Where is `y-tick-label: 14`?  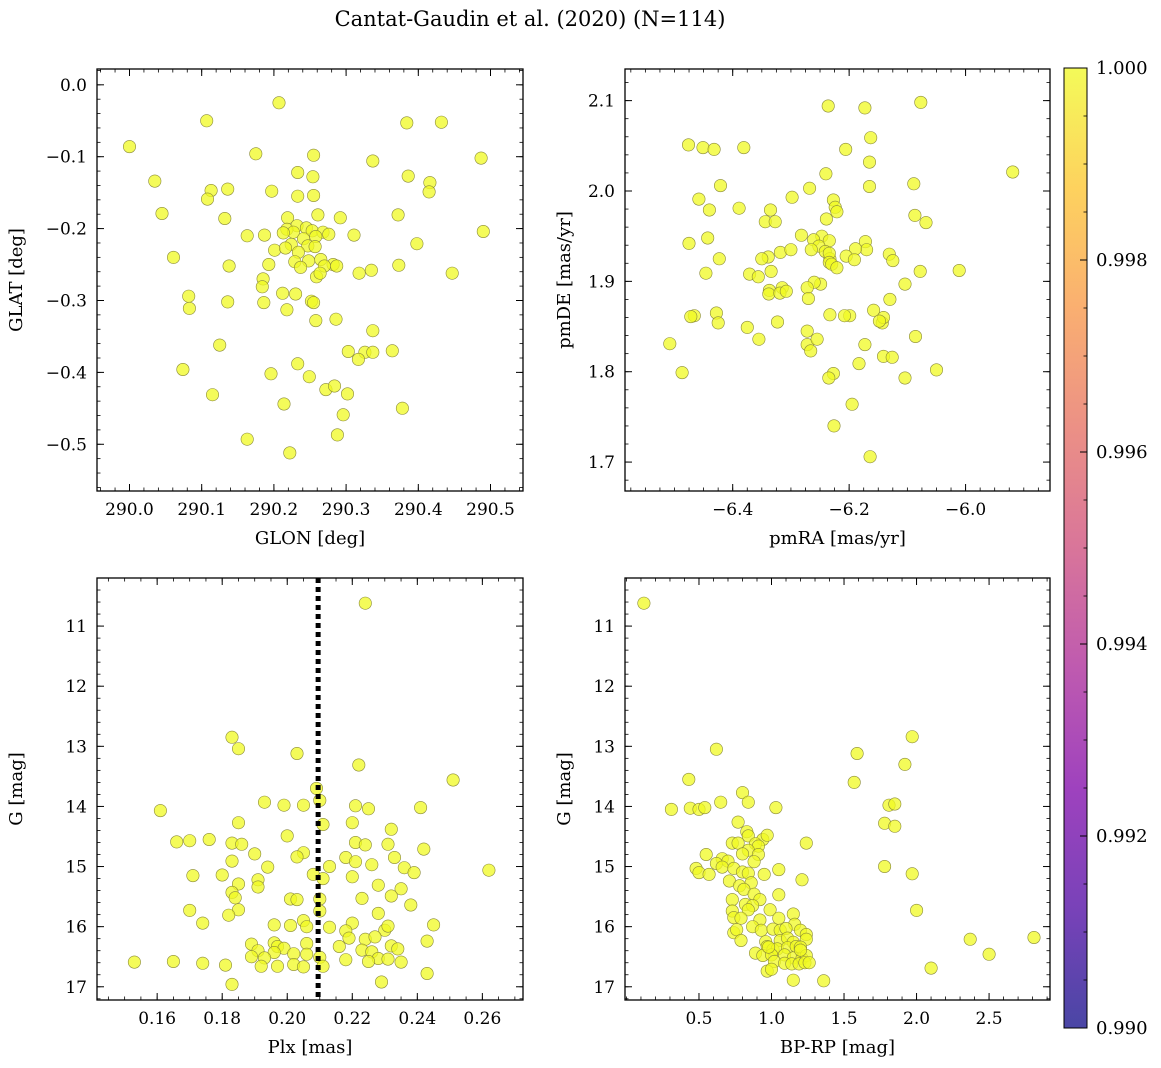
y-tick-label: 14 is located at coordinates (76, 807).